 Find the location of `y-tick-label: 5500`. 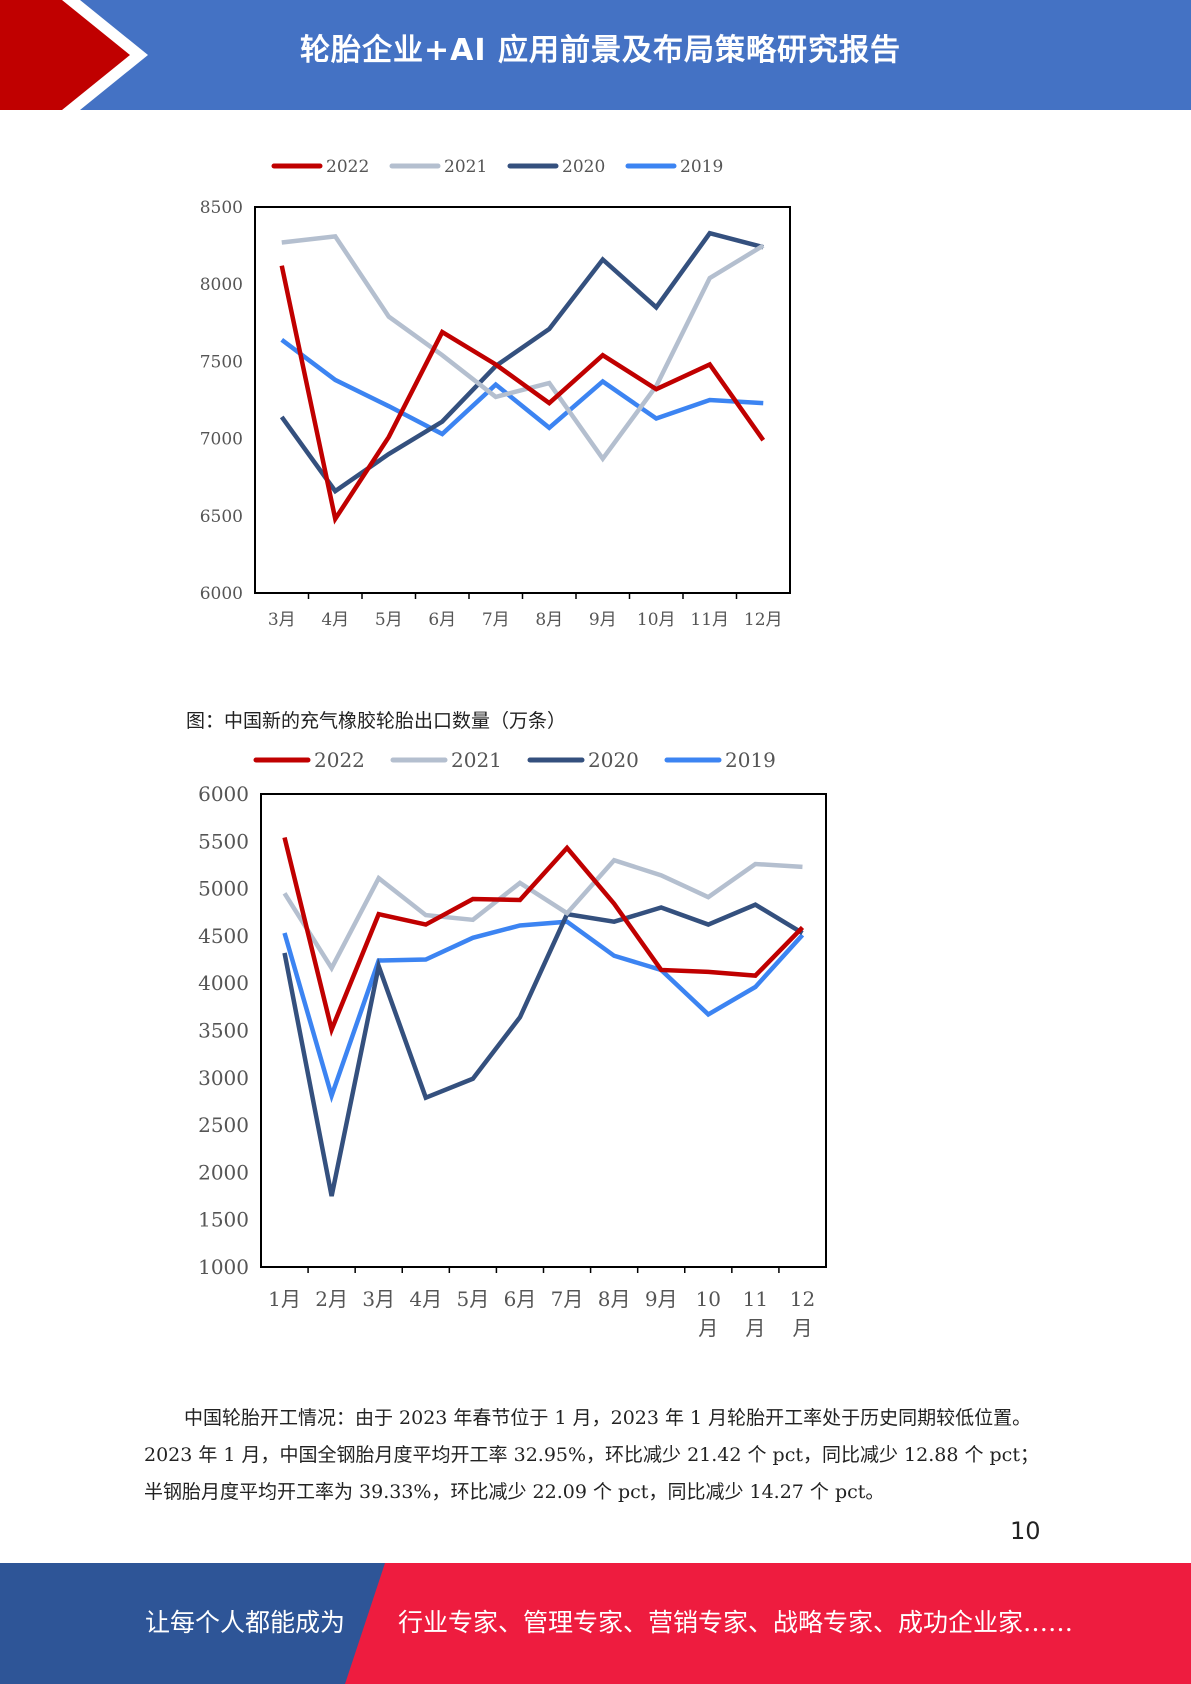

y-tick-label: 5500 is located at coordinates (223, 841).